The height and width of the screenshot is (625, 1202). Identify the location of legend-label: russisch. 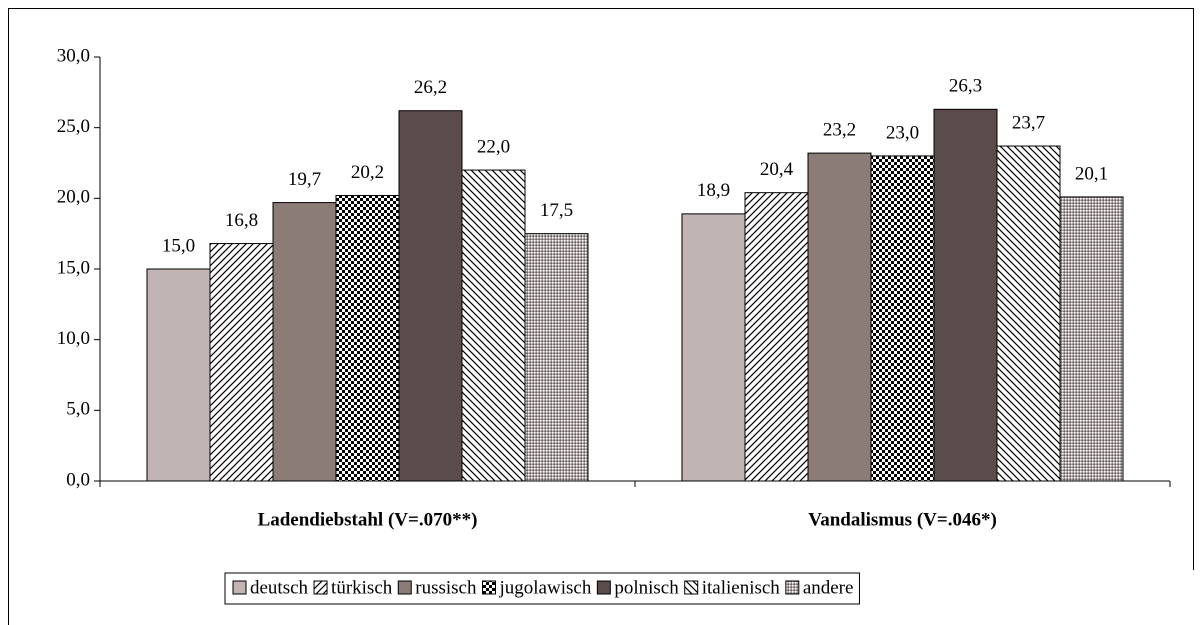
(446, 587).